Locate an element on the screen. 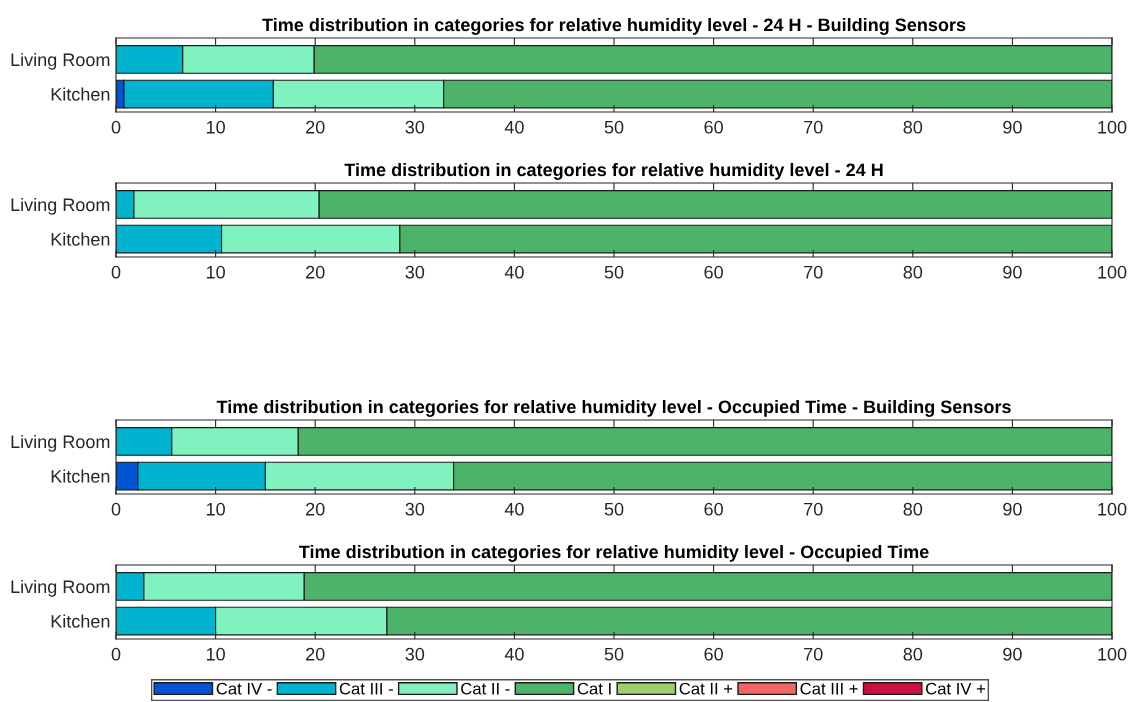 This screenshot has width=1140, height=702. chart-title: Time distribution in categories for relative humidity level - 24 H is located at coordinates (613, 171).